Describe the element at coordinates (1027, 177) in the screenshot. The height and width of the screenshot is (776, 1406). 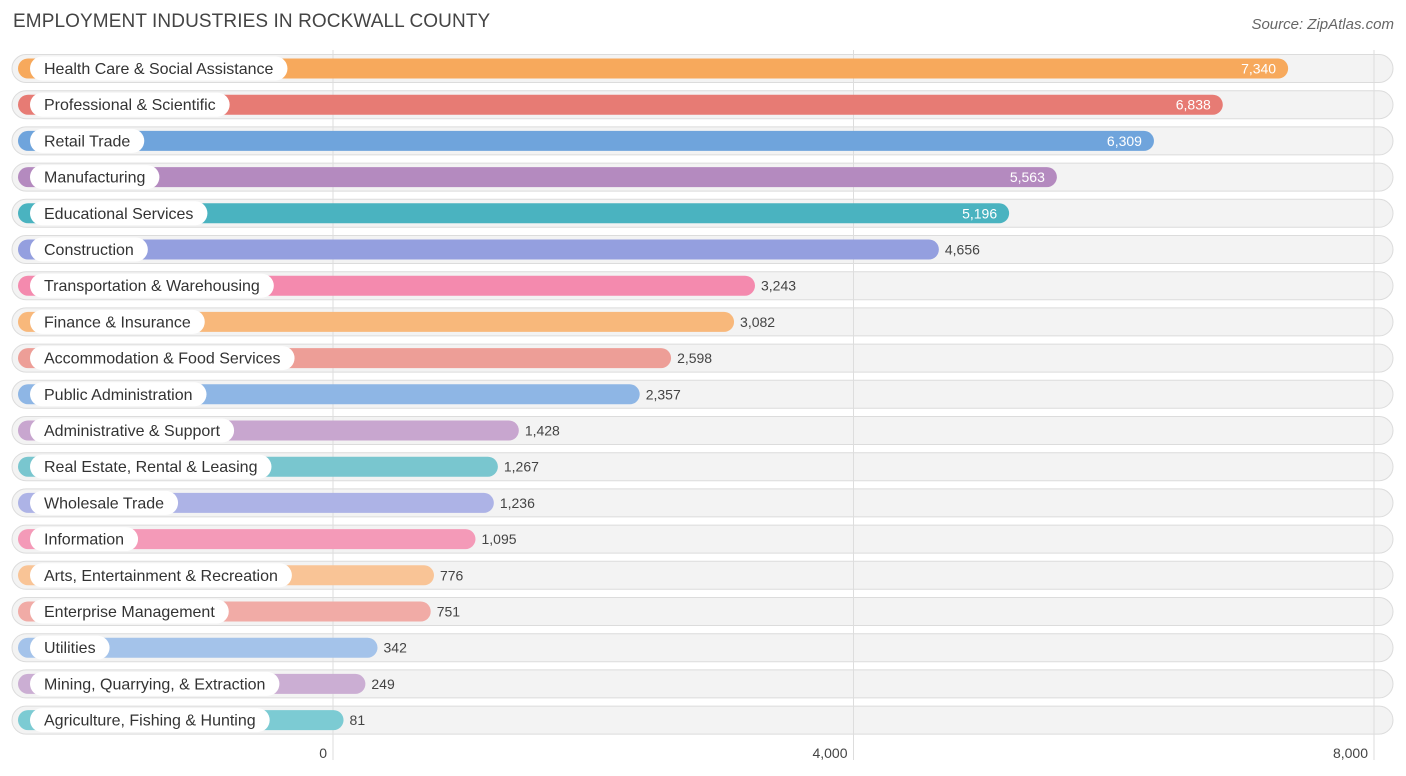
I see `value-label: 5,563` at that location.